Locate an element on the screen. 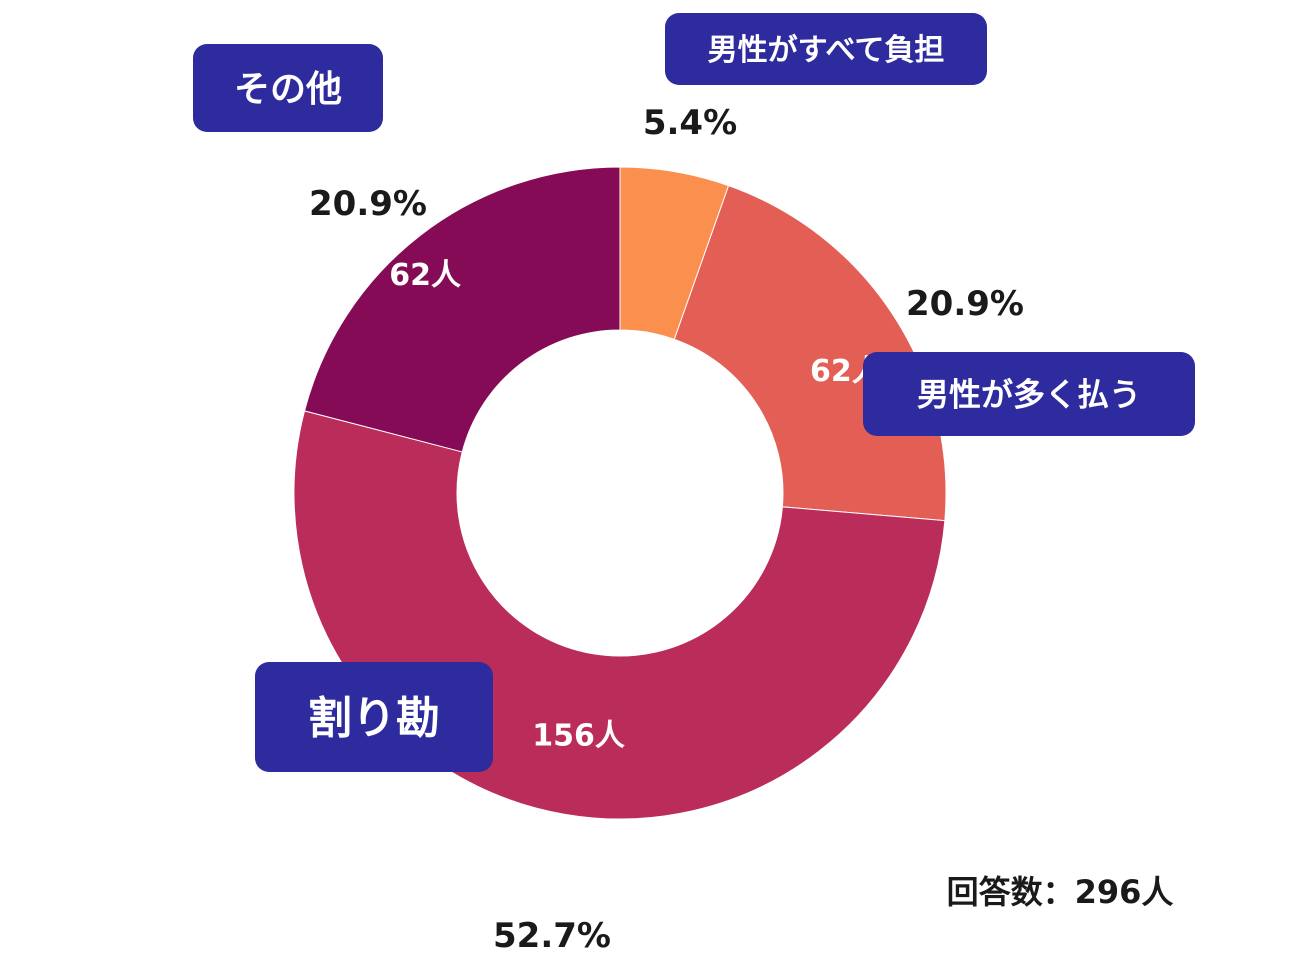 This screenshot has height=974, width=1292. category-tag: その他 is located at coordinates (288, 88).